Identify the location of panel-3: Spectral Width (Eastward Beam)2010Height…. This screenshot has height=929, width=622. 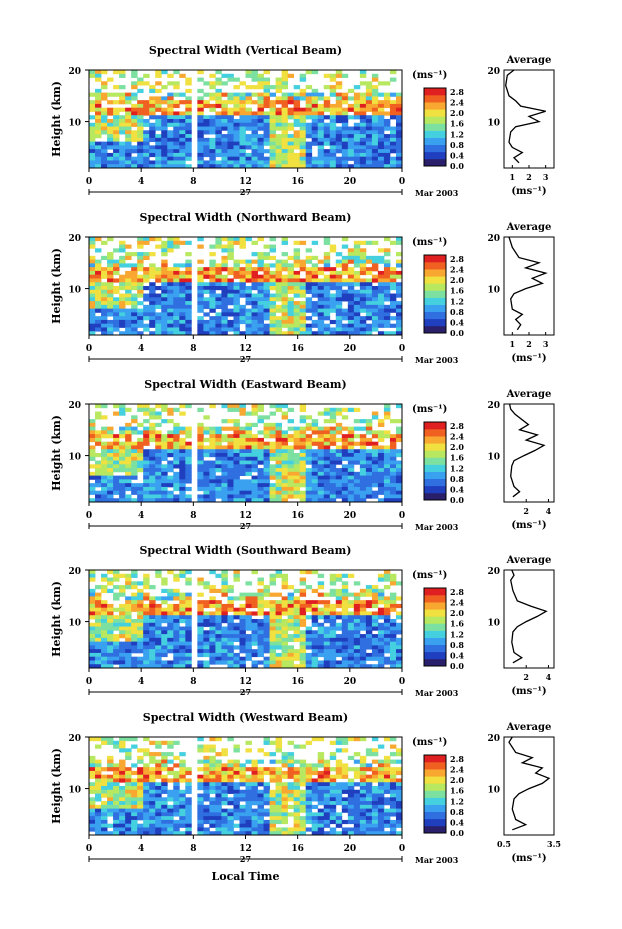
(302, 455).